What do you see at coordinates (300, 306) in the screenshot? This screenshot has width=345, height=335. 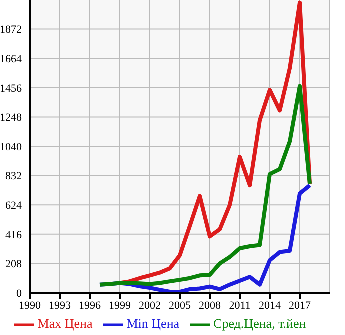 I see `x-tick-label: 2017` at bounding box center [300, 306].